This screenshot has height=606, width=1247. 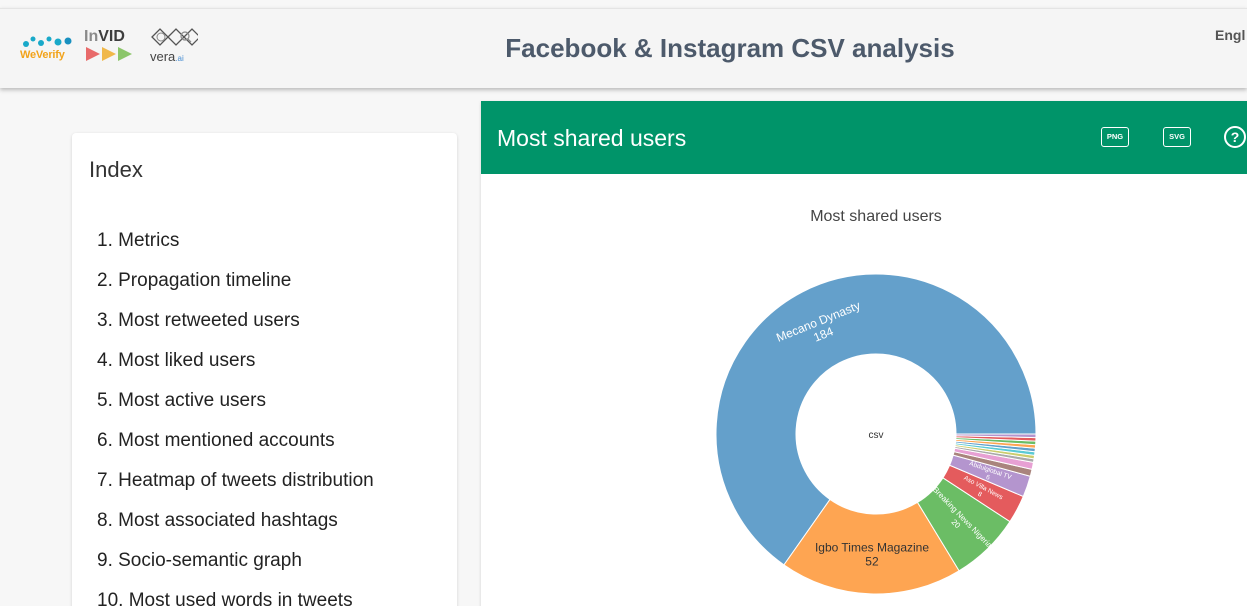 I want to click on index-item-socio-semantic-graph: 9. Socio-semantic graph, so click(x=199, y=560).